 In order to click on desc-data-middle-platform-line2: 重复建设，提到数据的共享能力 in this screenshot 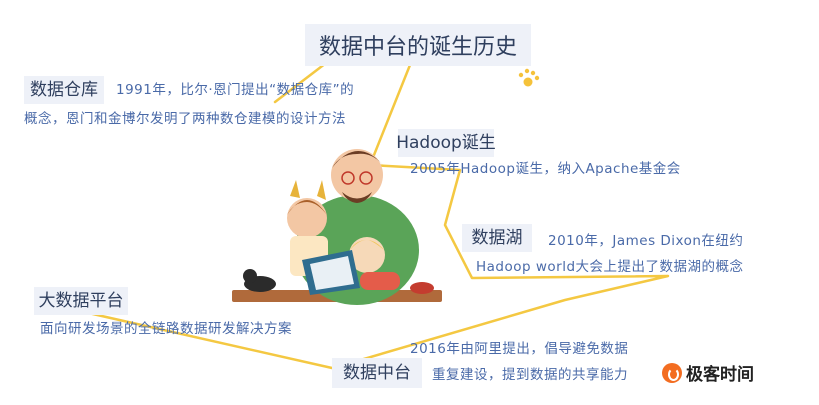, I will do `click(530, 375)`.